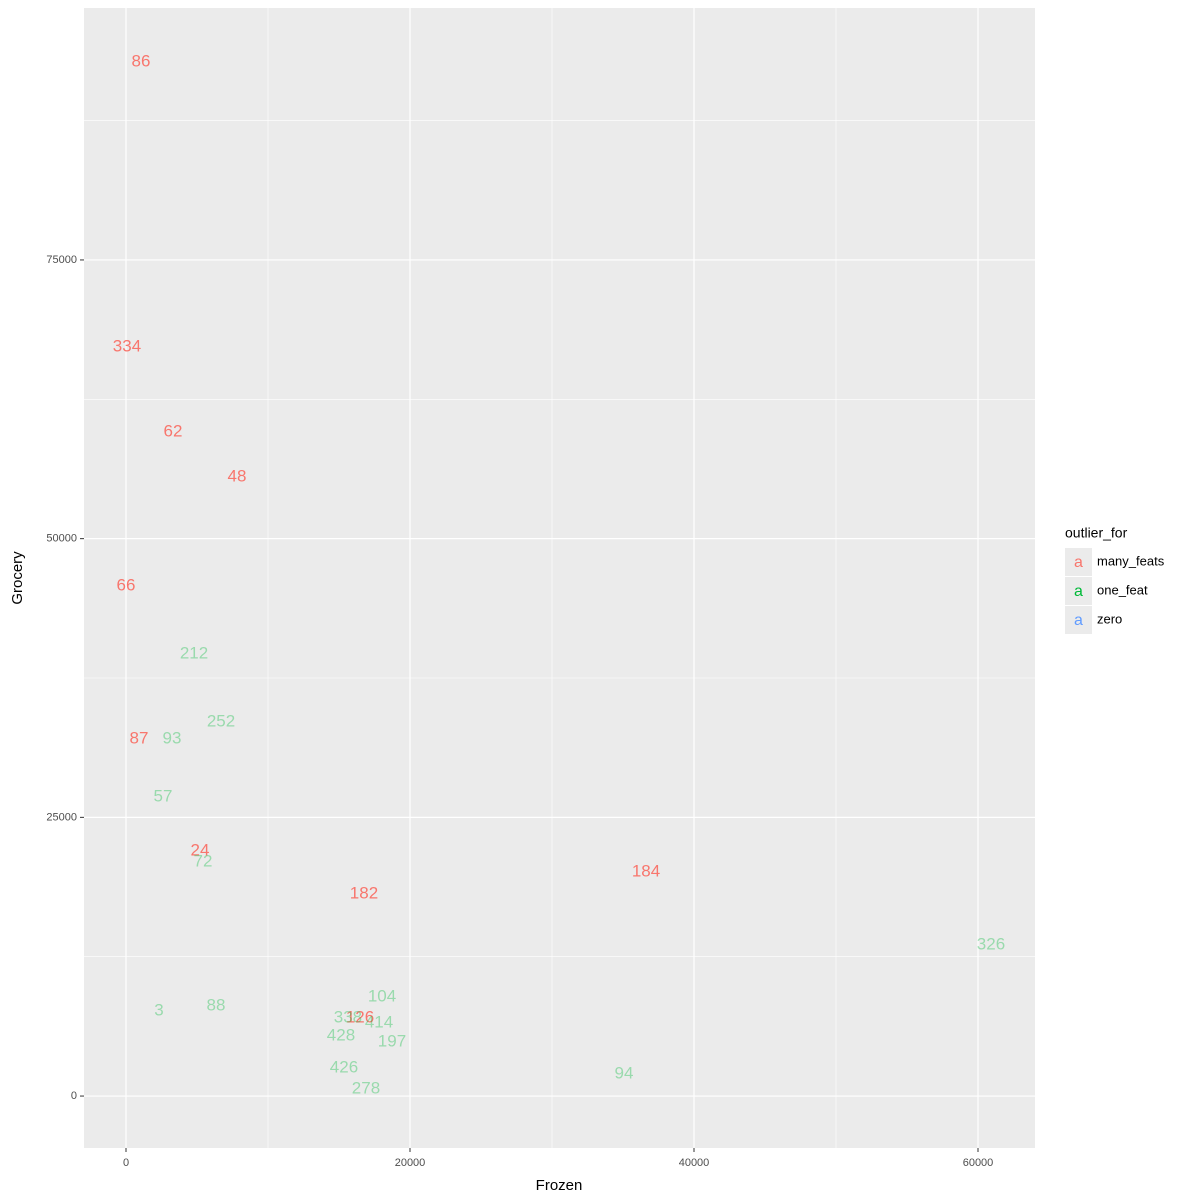  I want to click on point-label: 104, so click(382, 996).